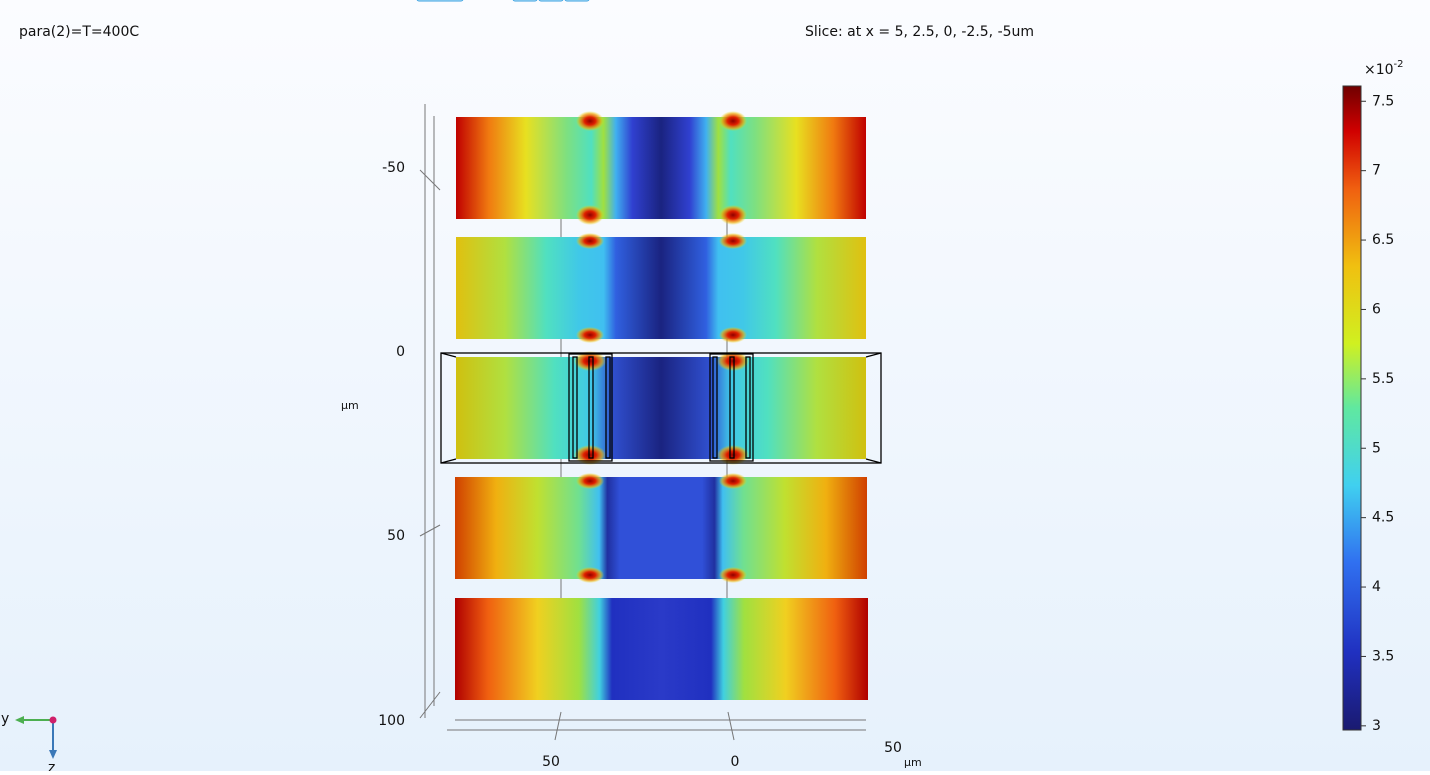 This screenshot has width=1430, height=775. Describe the element at coordinates (735, 762) in the screenshot. I see `y-tick-label: 0` at that location.